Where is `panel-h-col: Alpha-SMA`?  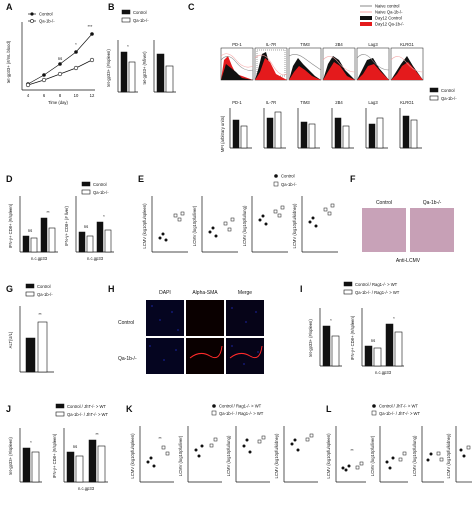 panel-h-col: Alpha-SMA is located at coordinates (205, 293).